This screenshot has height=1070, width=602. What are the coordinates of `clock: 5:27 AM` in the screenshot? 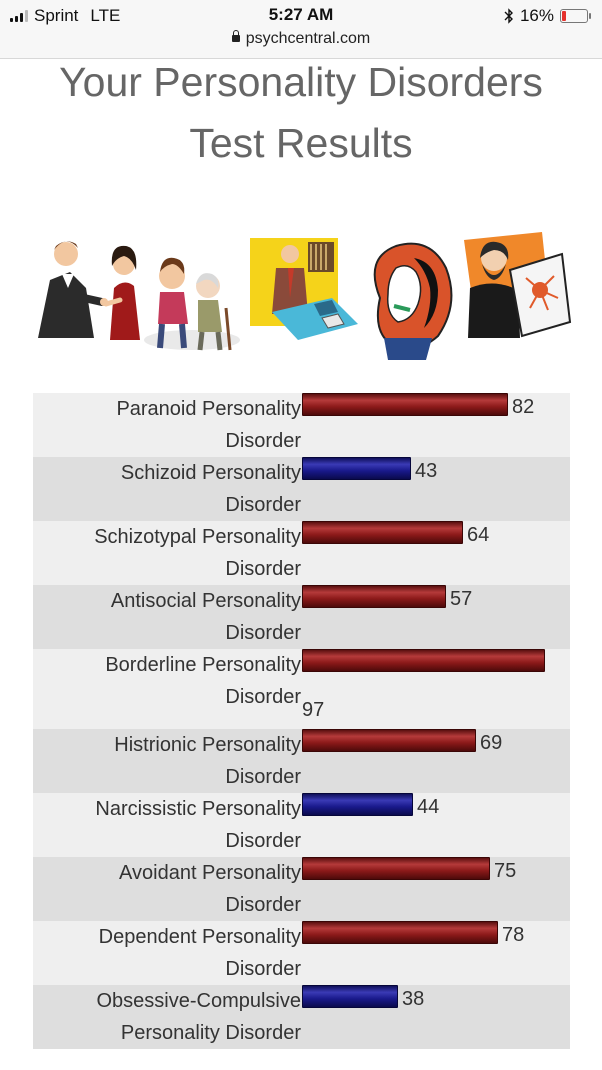 It's located at (301, 14).